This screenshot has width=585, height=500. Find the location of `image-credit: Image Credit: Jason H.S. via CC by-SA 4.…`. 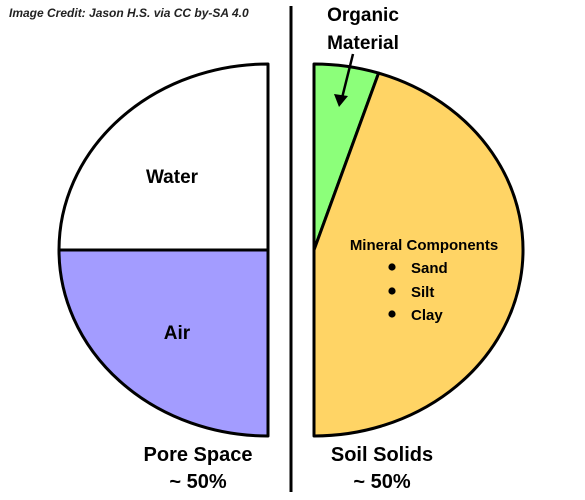

image-credit: Image Credit: Jason H.S. via CC by-SA 4.… is located at coordinates (129, 13).